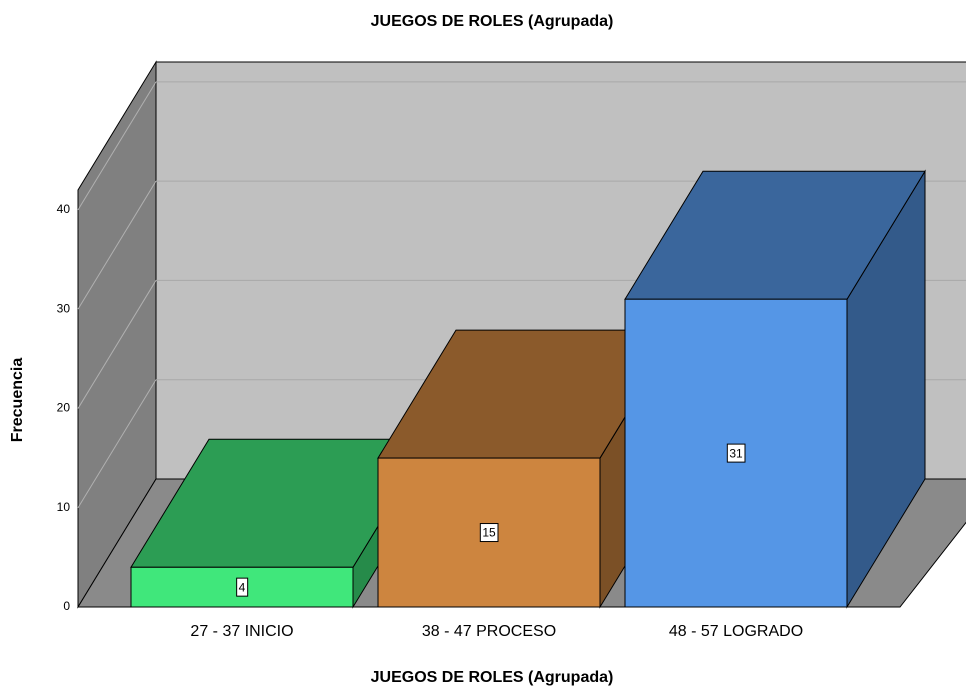 The image size is (966, 691). What do you see at coordinates (17, 400) in the screenshot?
I see `y-axis-label: Frecuencia` at bounding box center [17, 400].